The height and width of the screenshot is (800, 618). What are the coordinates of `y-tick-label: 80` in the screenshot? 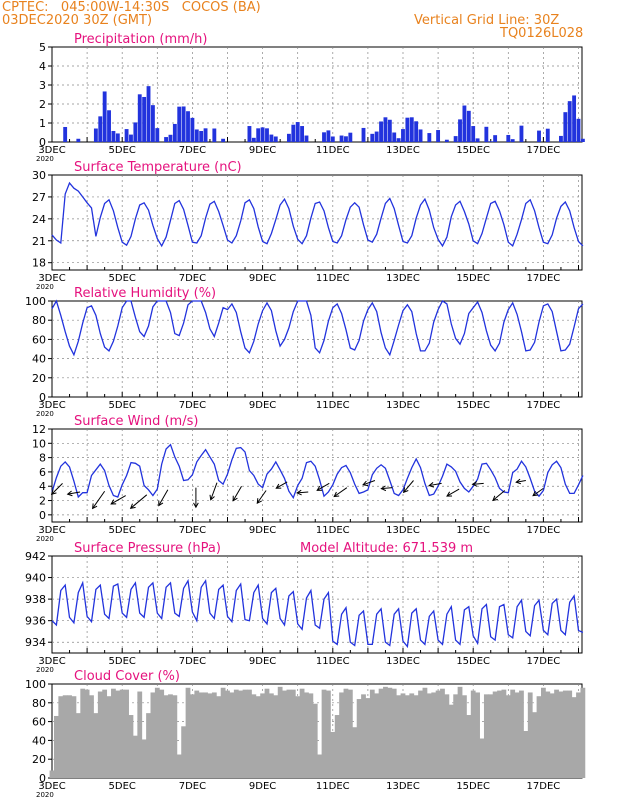 It's located at (39, 320).